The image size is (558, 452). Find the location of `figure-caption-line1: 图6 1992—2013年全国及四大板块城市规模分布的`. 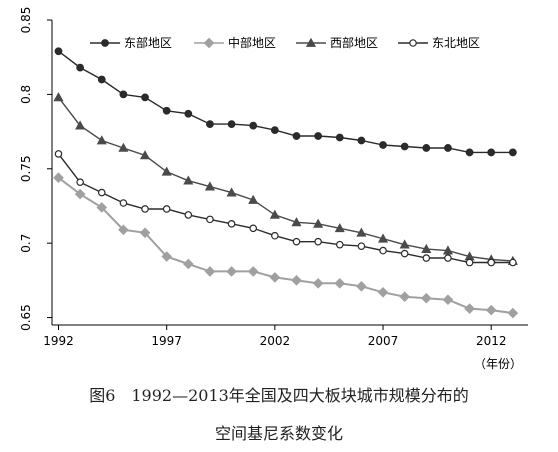

figure-caption-line1: 图6 1992—2013年全国及四大板块城市规模分布的 is located at coordinates (279, 395).